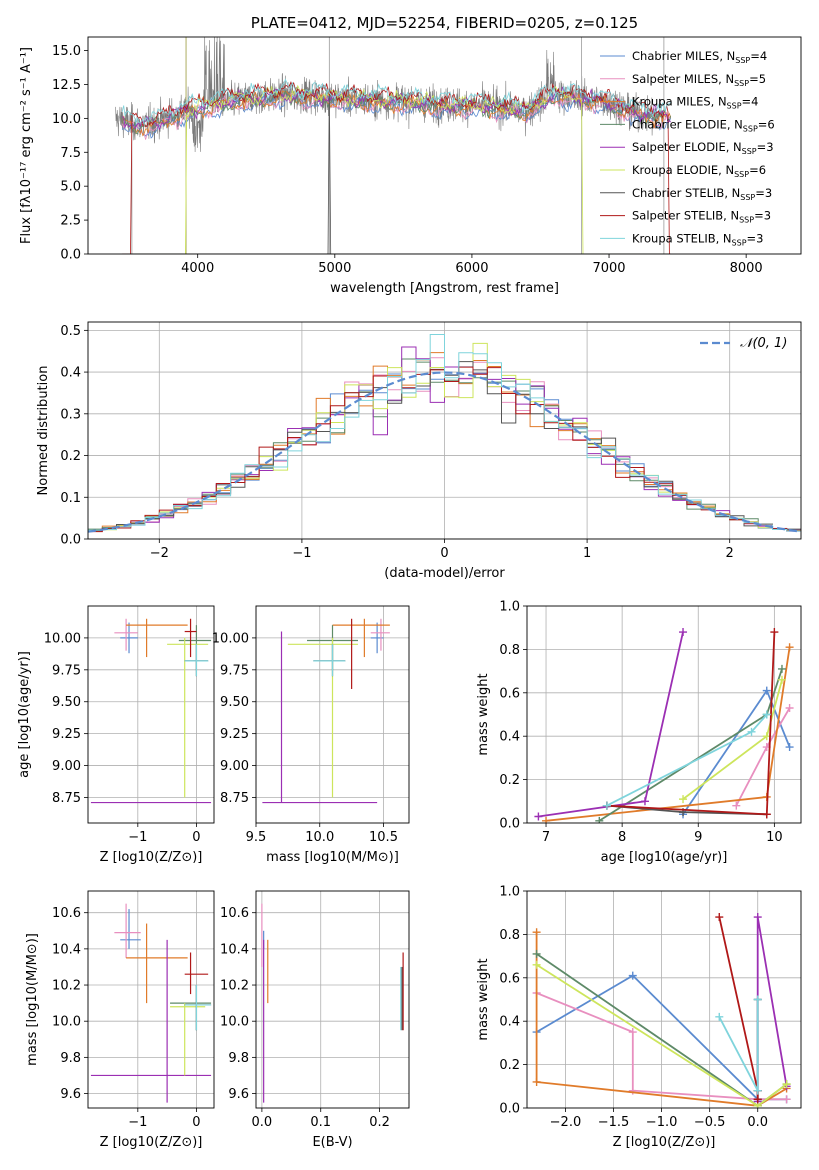  What do you see at coordinates (746, 268) in the screenshot?
I see `x-tick-label: 8000` at bounding box center [746, 268].